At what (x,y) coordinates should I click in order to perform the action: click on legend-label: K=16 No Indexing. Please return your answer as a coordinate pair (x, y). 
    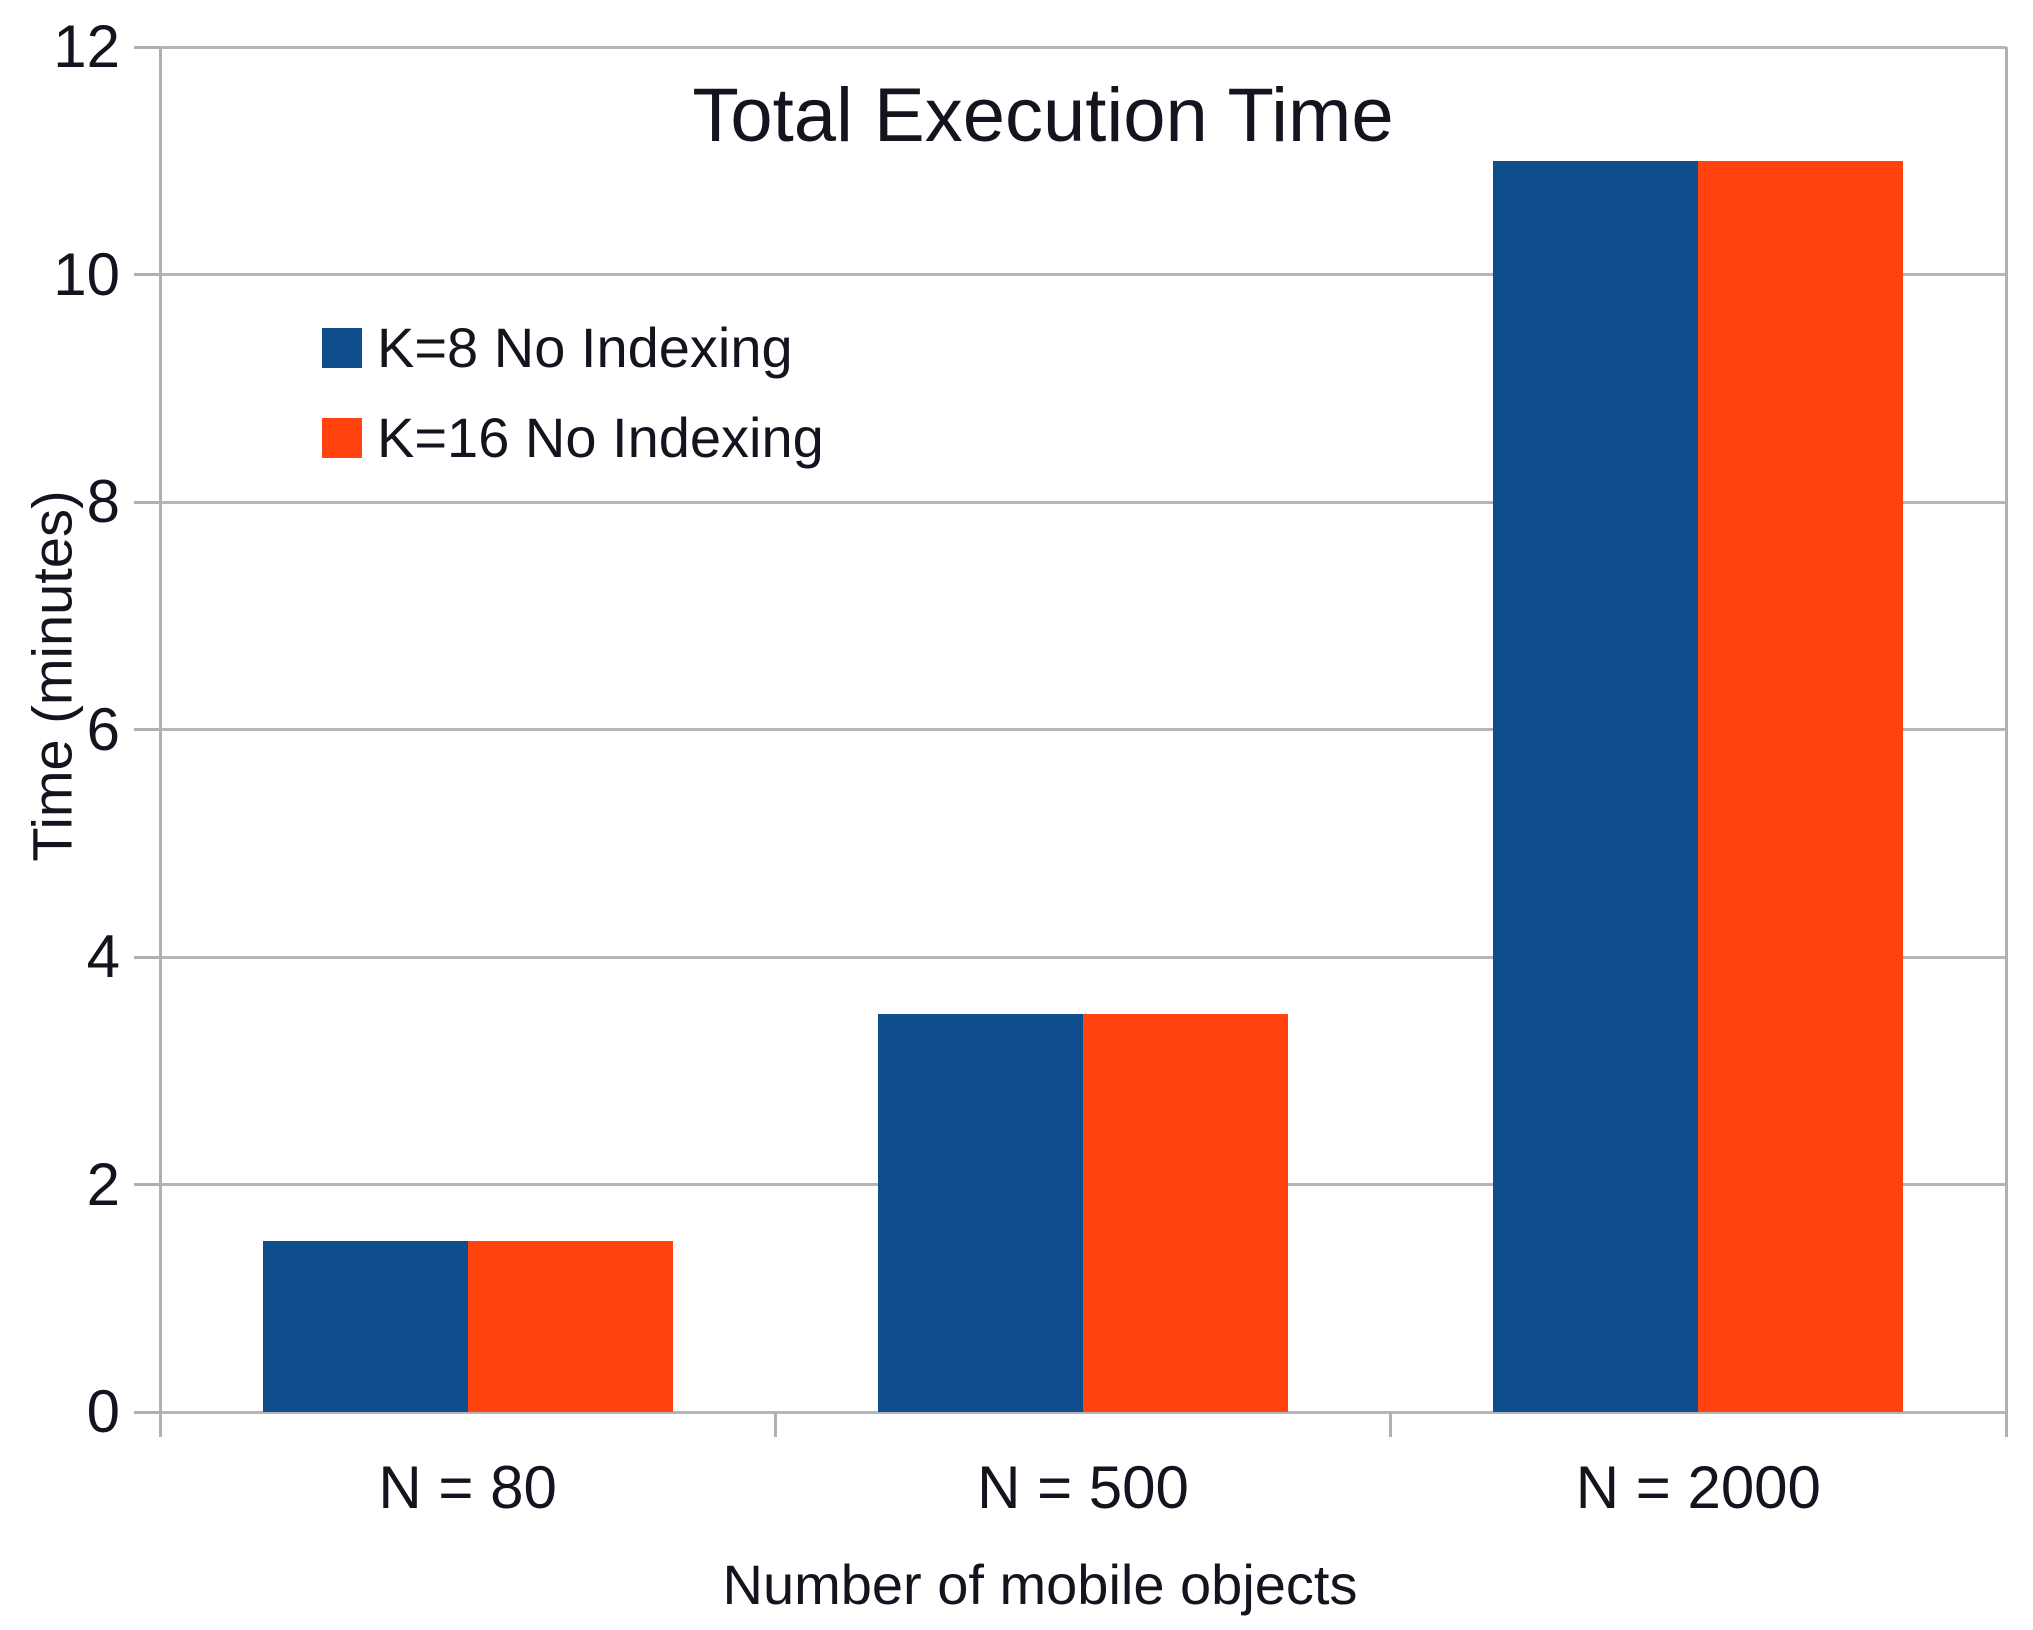
    Looking at the image, I should click on (600, 437).